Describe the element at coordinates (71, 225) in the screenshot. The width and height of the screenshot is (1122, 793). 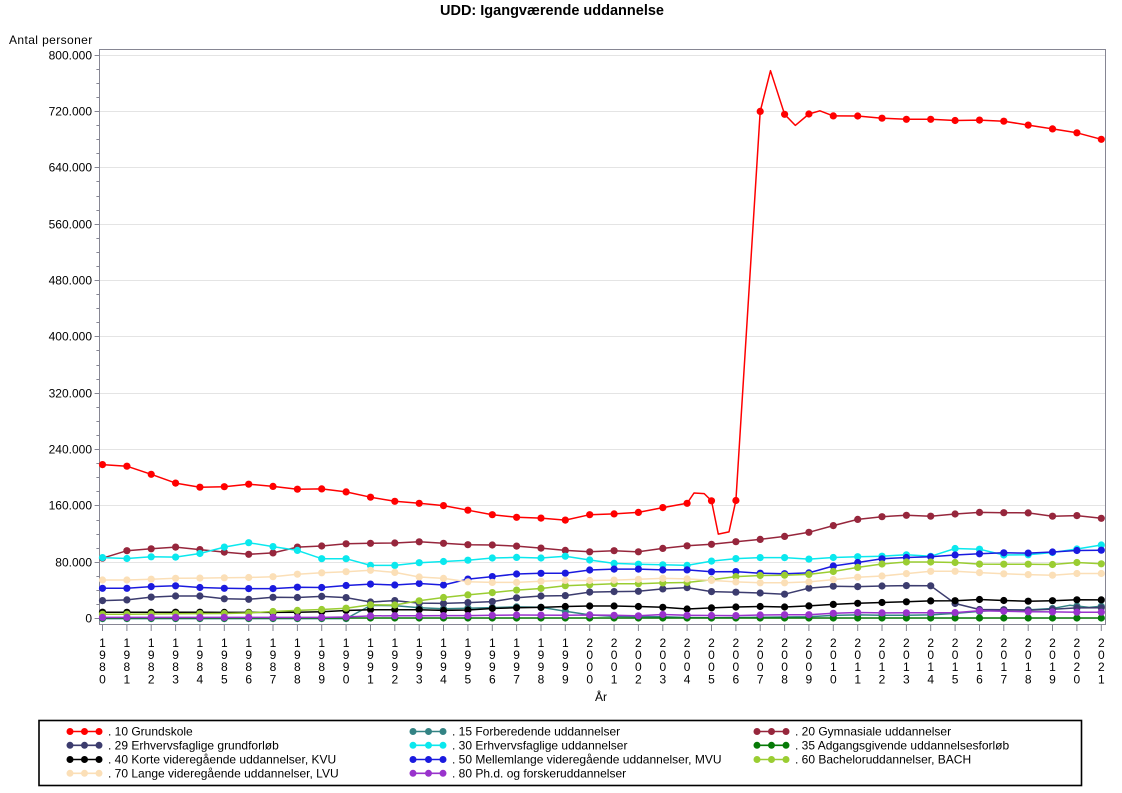
I see `svg-text: 560.000` at that location.